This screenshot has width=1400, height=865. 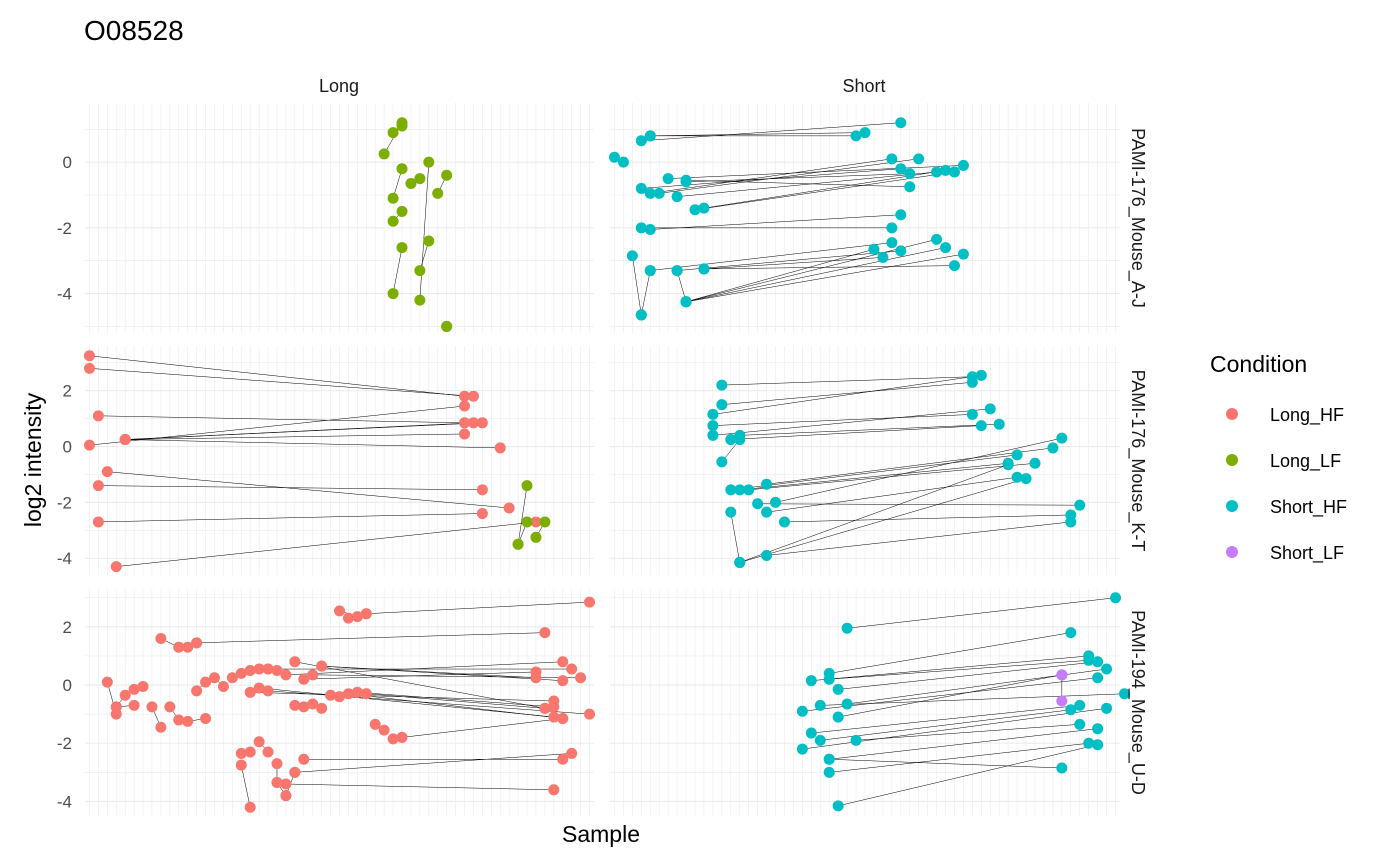 I want to click on legend-label-short-hf: Short_HF, so click(x=1308, y=507).